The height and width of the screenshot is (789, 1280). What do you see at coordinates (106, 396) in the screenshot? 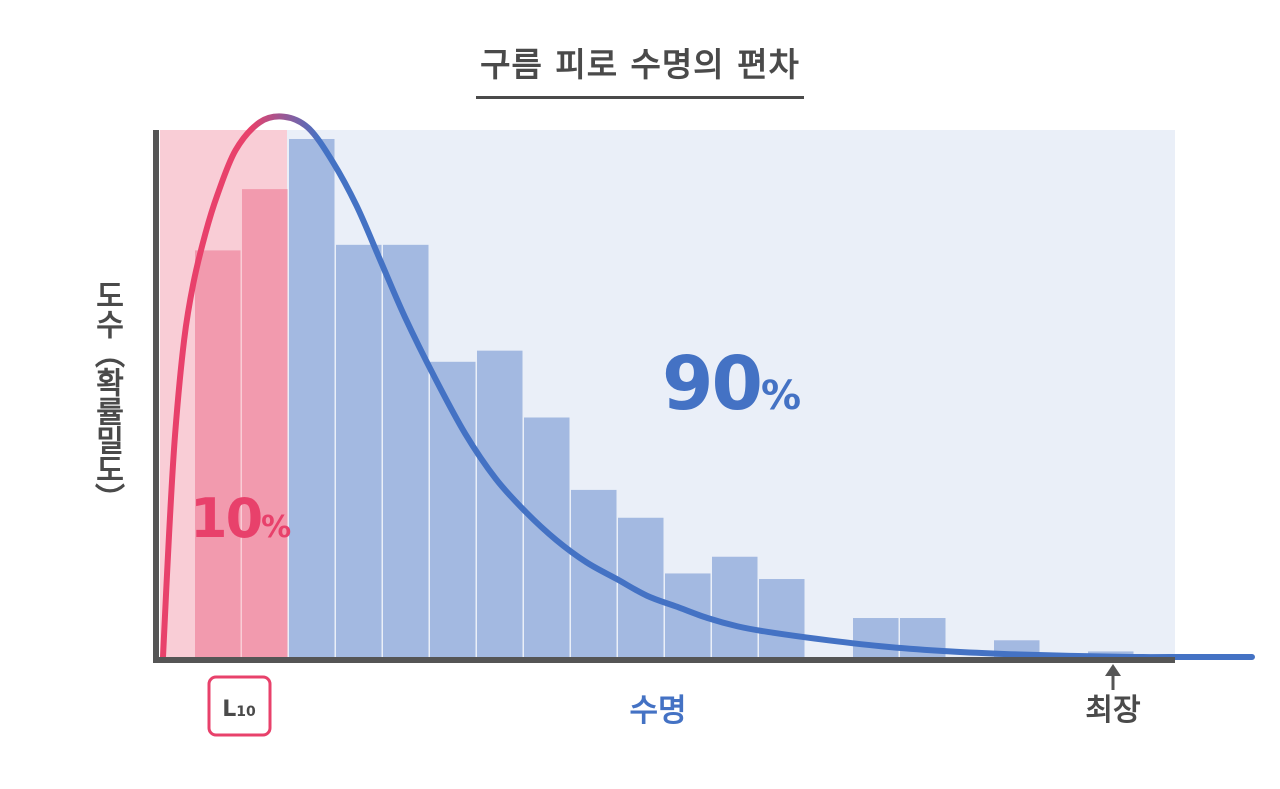
I see `y-axis-label: 도수（확률밀도）` at bounding box center [106, 396].